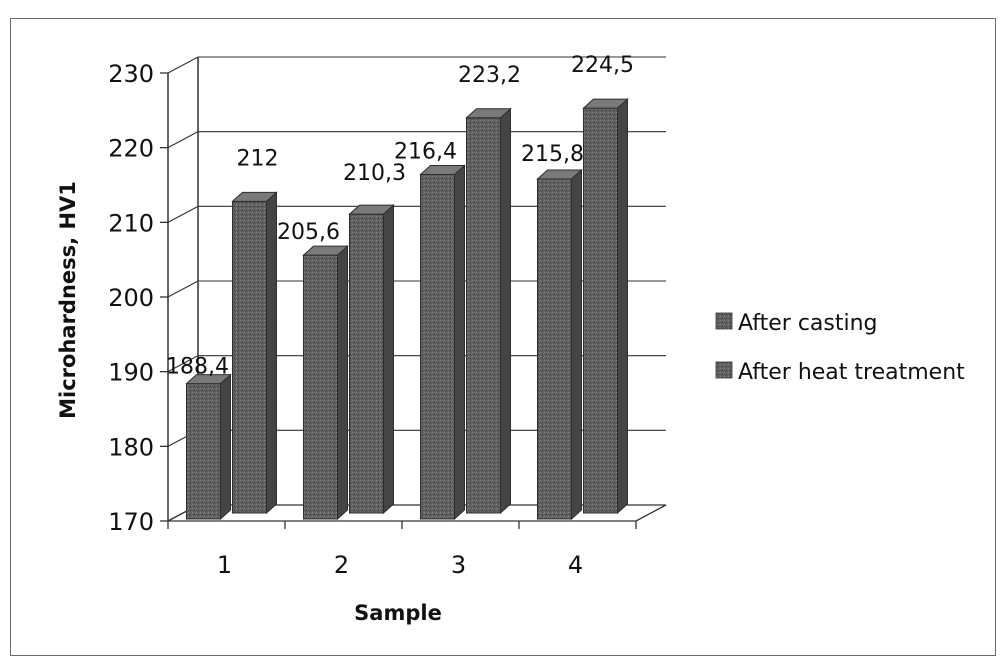 The image size is (1002, 664). What do you see at coordinates (575, 565) in the screenshot?
I see `x-tick-label: 4` at bounding box center [575, 565].